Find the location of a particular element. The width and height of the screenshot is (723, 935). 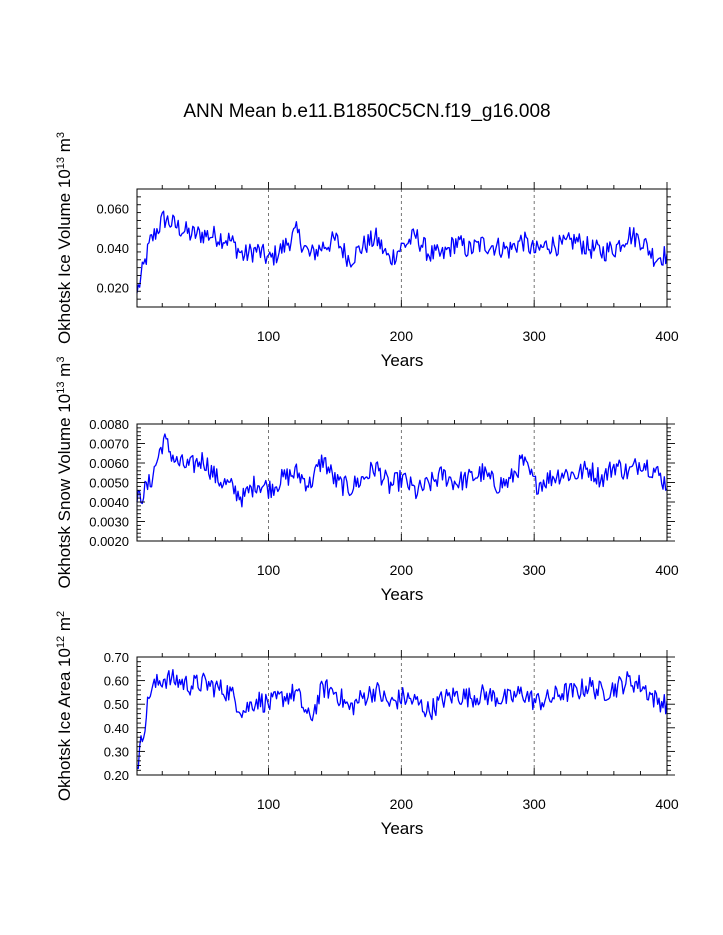

y-axis-label: Okhotsk Ice Volume 1013 m3 is located at coordinates (64, 238).